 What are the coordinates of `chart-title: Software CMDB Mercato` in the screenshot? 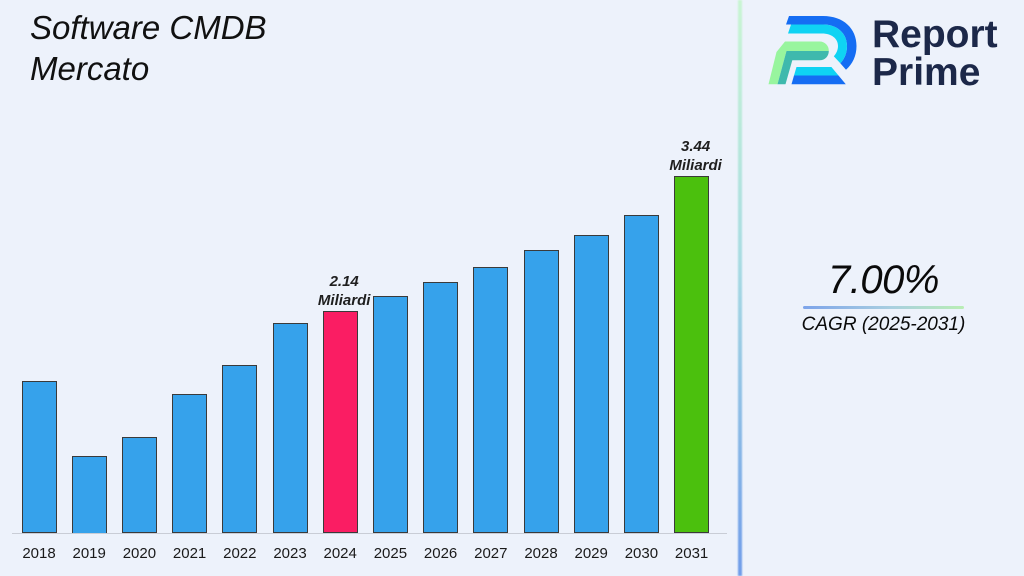 It's located at (148, 48).